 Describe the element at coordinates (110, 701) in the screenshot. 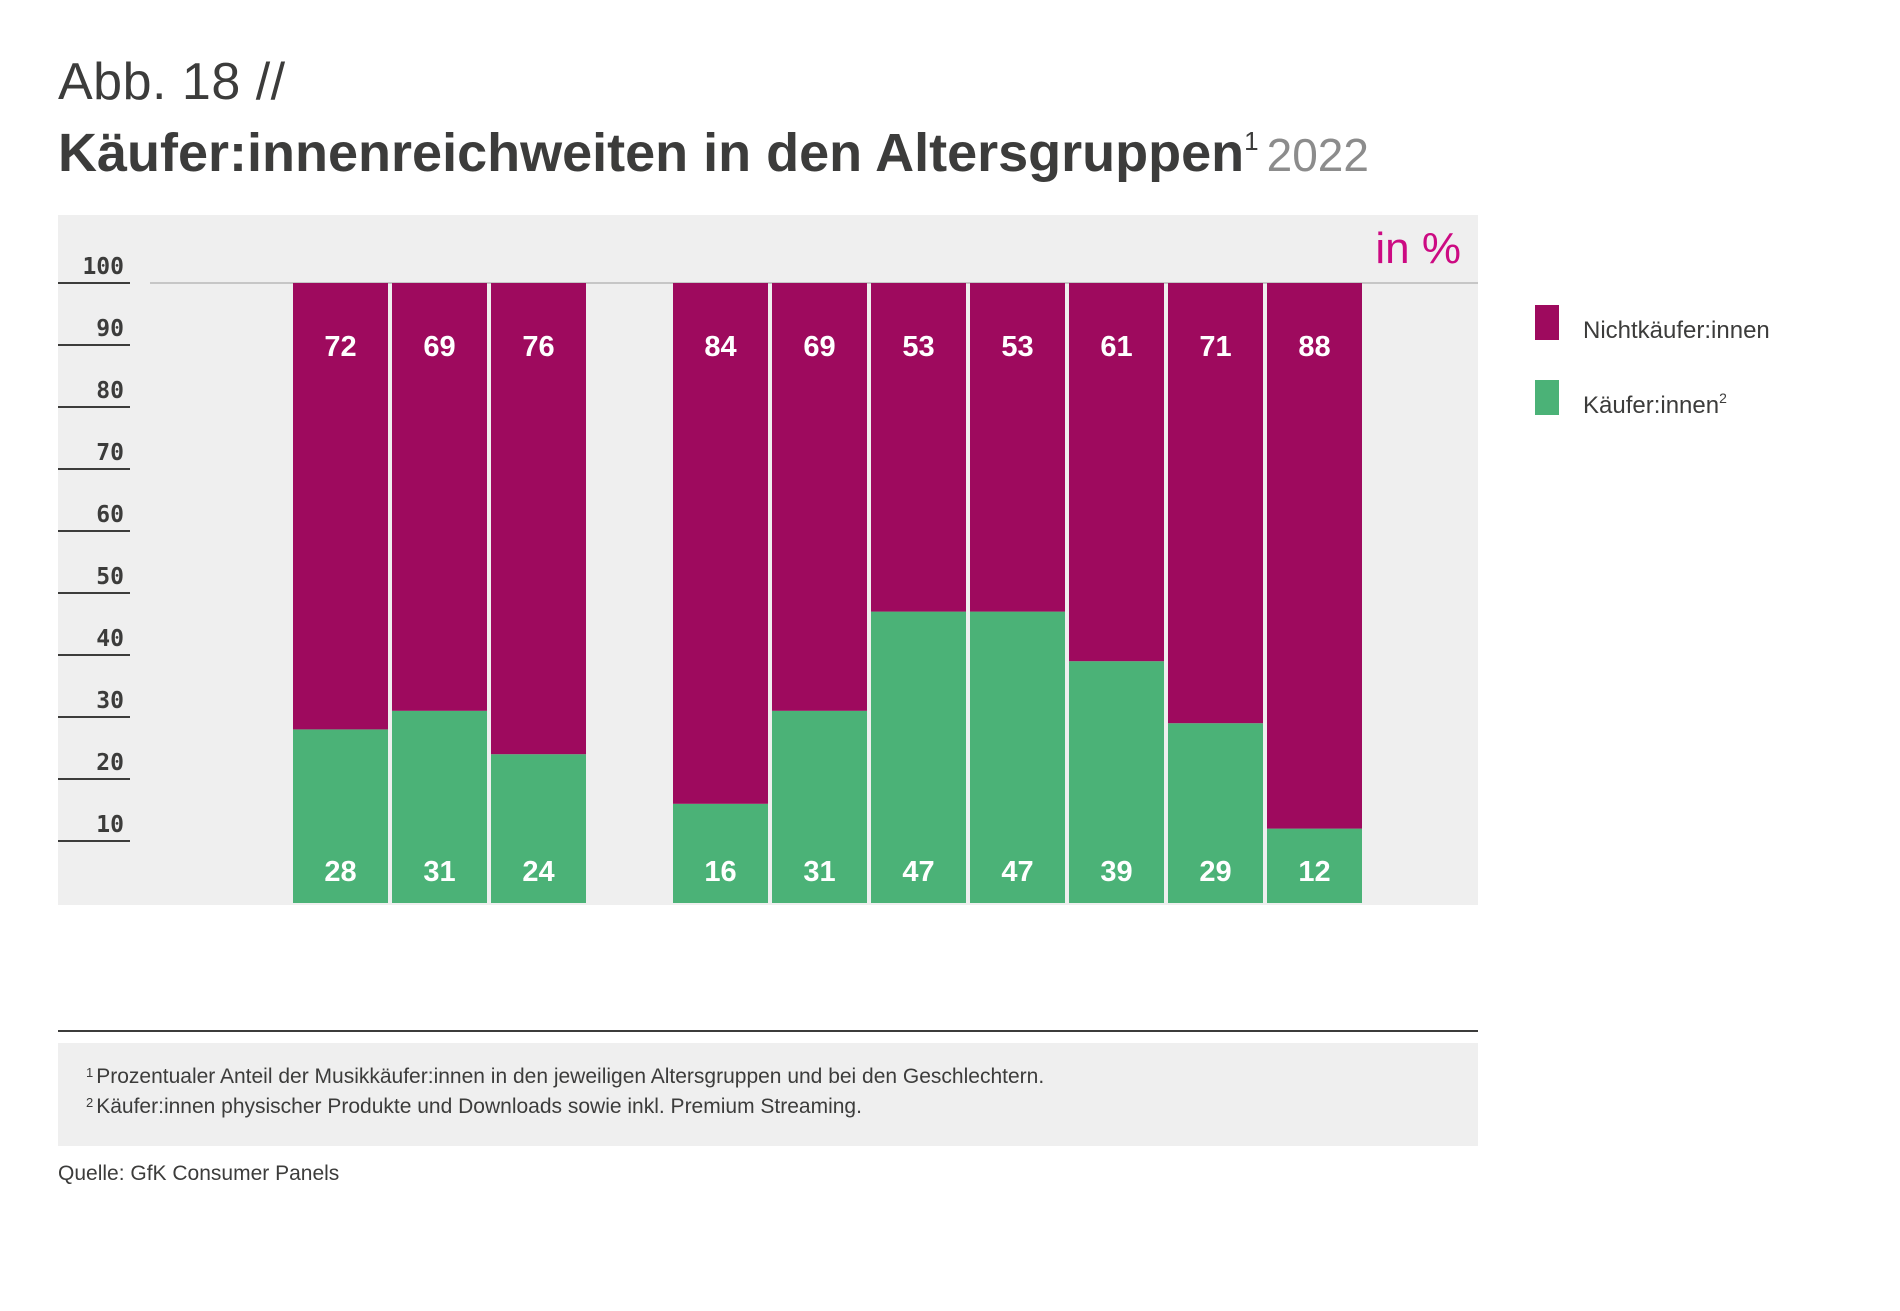

I see `y-tick-label: 30` at that location.